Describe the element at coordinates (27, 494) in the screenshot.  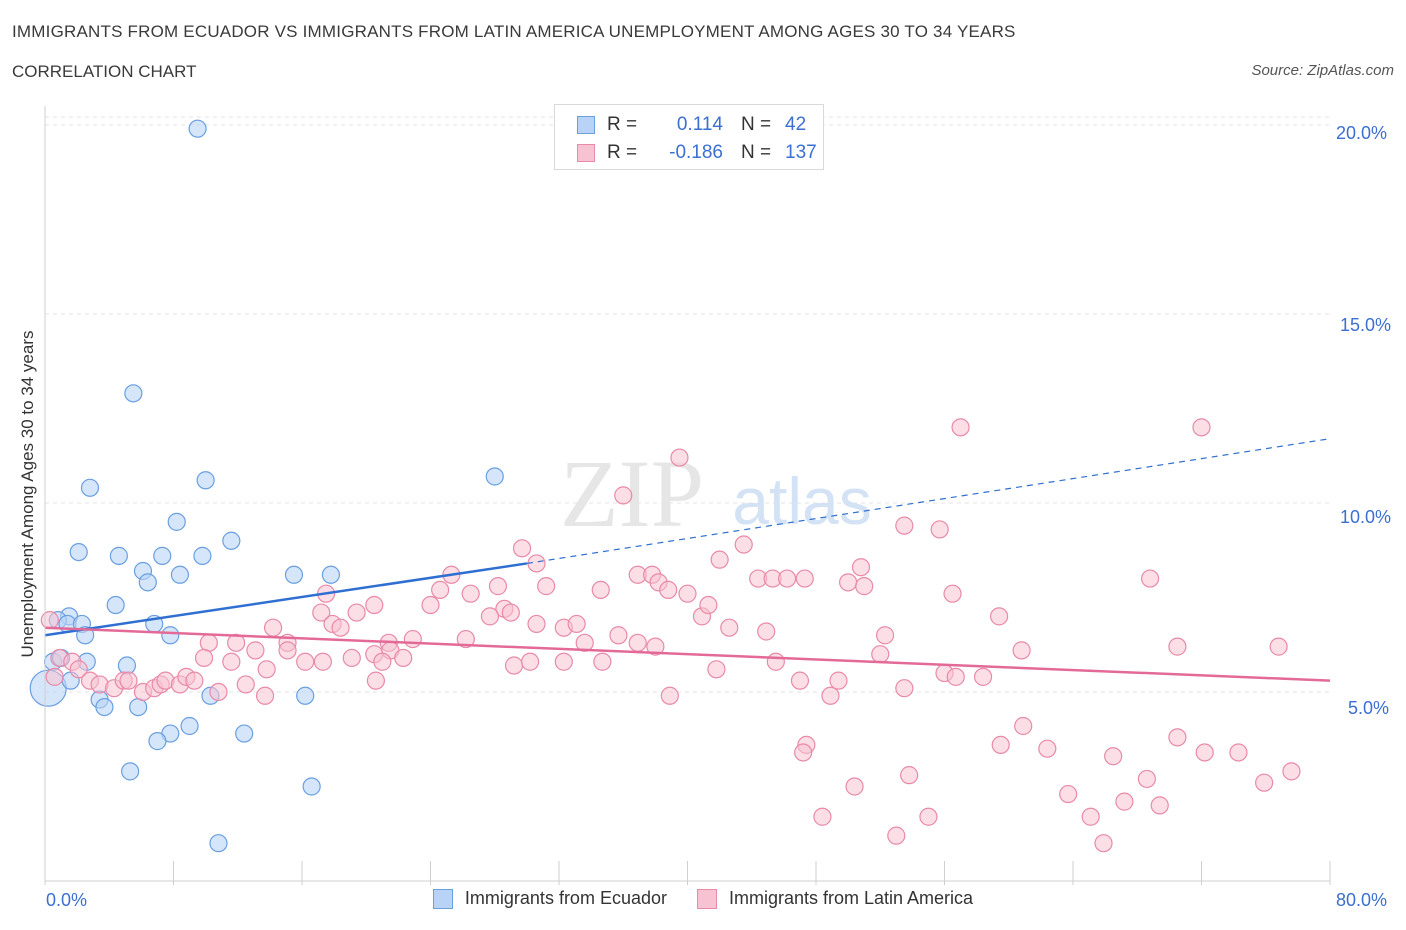
I see `y-axis-title: Unemployment Among Ages 30 to 34 years` at that location.